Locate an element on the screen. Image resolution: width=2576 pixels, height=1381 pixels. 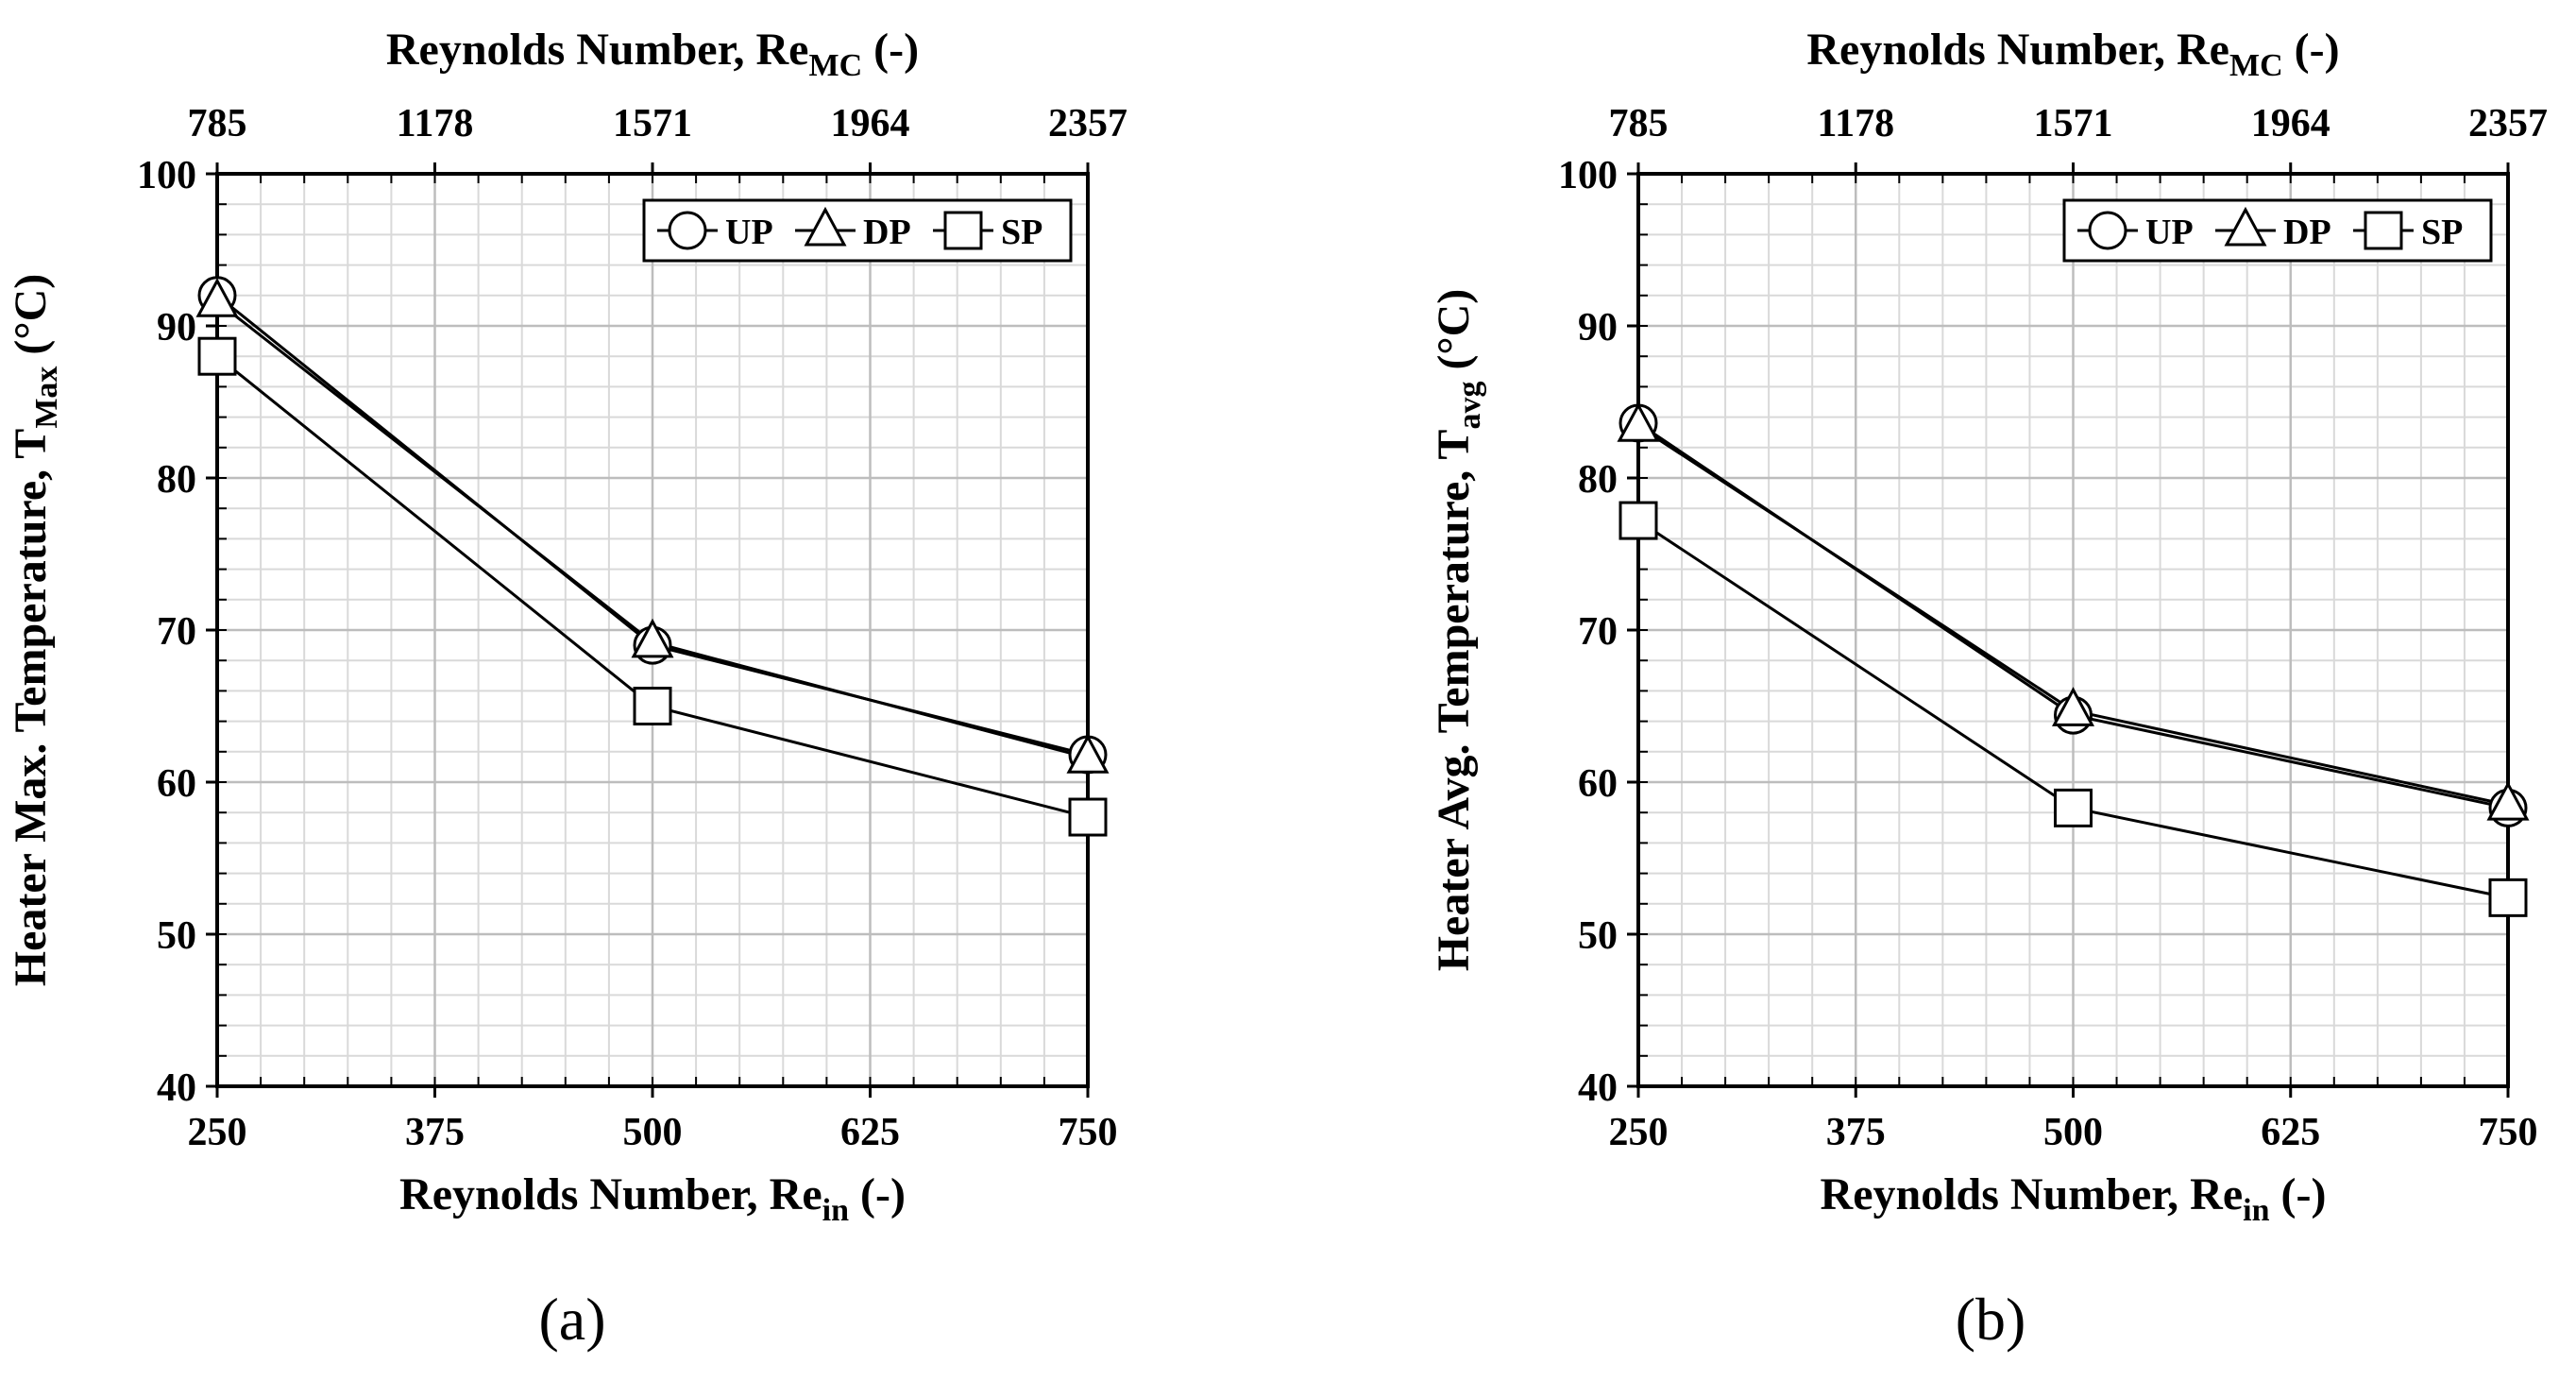
panel-label: (a) is located at coordinates (571, 1320).